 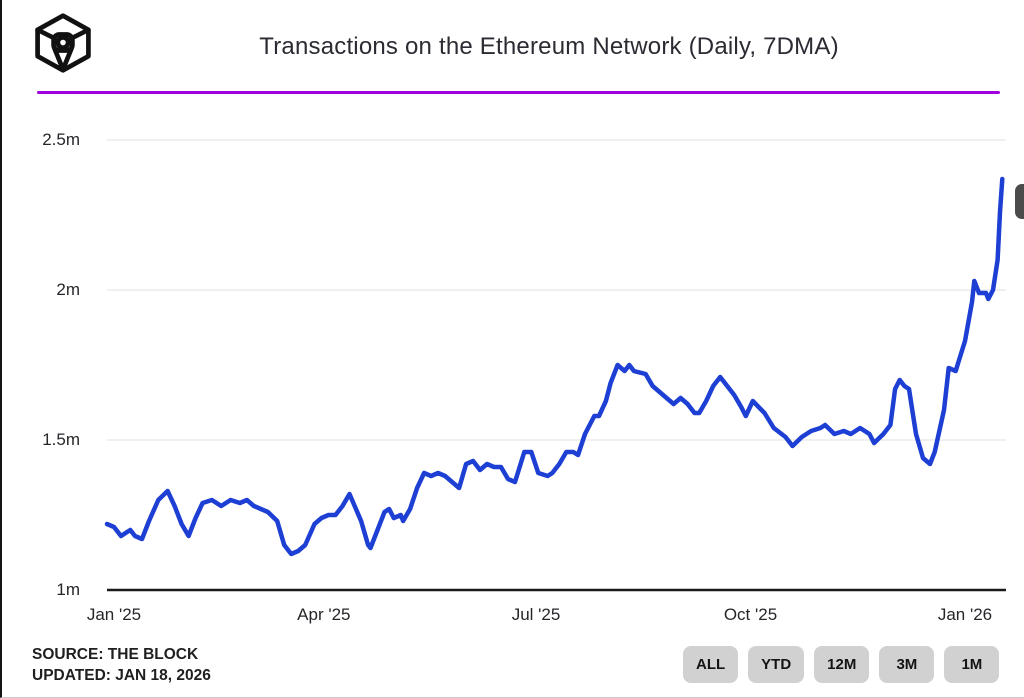 What do you see at coordinates (750, 614) in the screenshot?
I see `x-tick-label: Oct '25` at bounding box center [750, 614].